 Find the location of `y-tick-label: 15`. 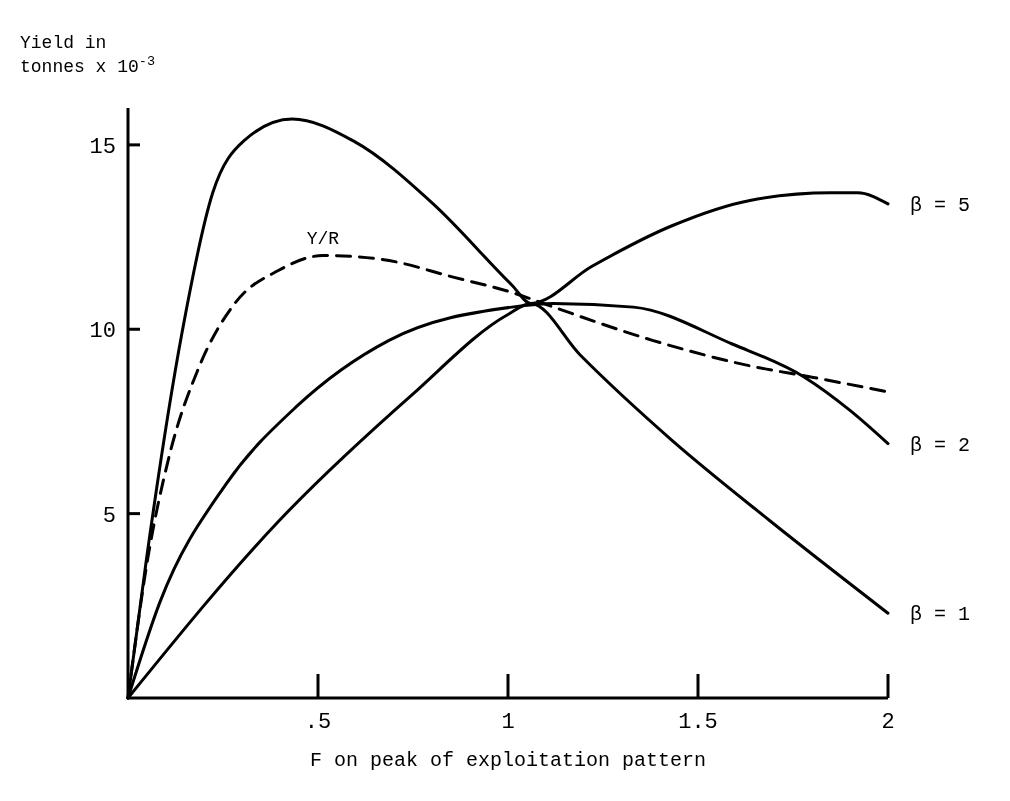

y-tick-label: 15 is located at coordinates (102, 147).